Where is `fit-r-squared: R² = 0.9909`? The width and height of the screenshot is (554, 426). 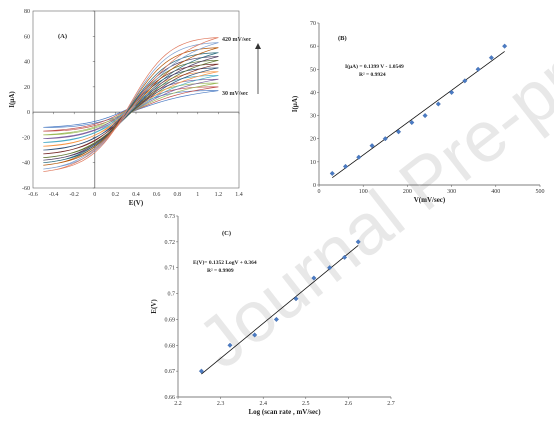 fit-r-squared: R² = 0.9909 is located at coordinates (220, 271).